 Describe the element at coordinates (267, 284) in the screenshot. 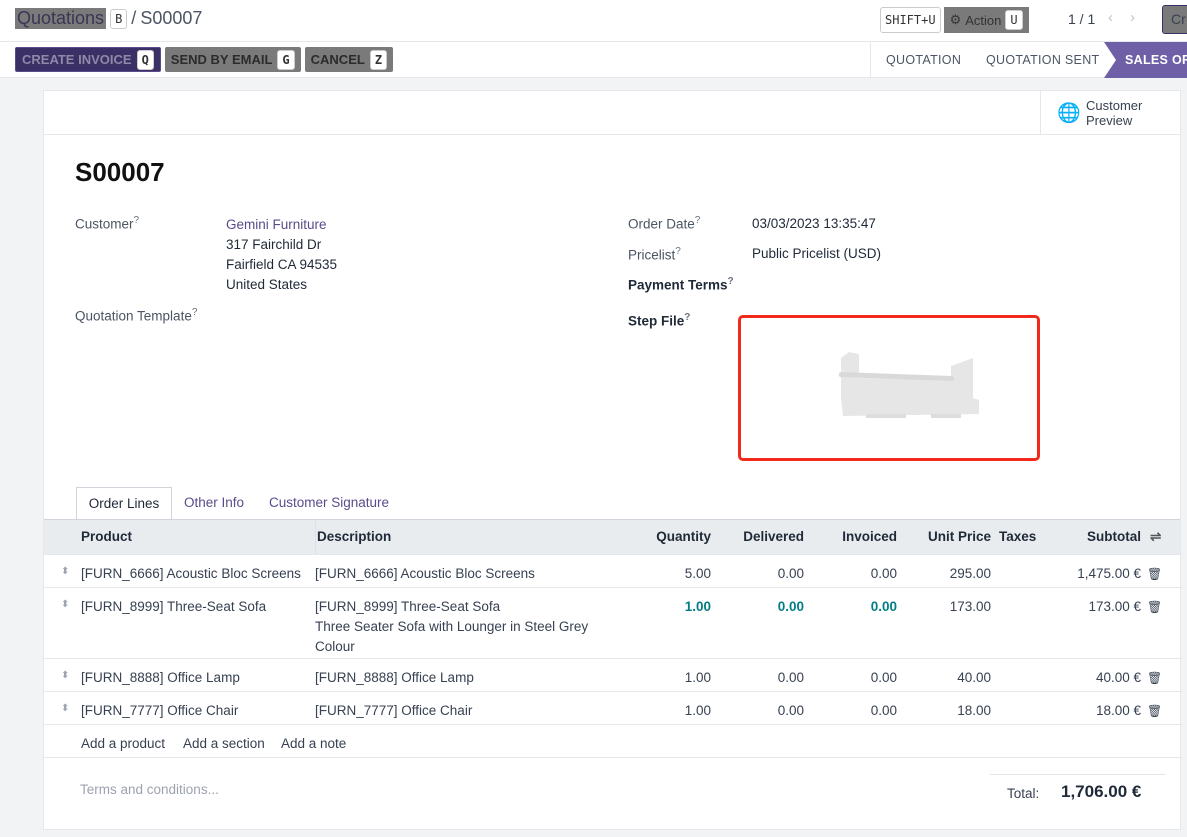

I see `address-line: United States` at that location.